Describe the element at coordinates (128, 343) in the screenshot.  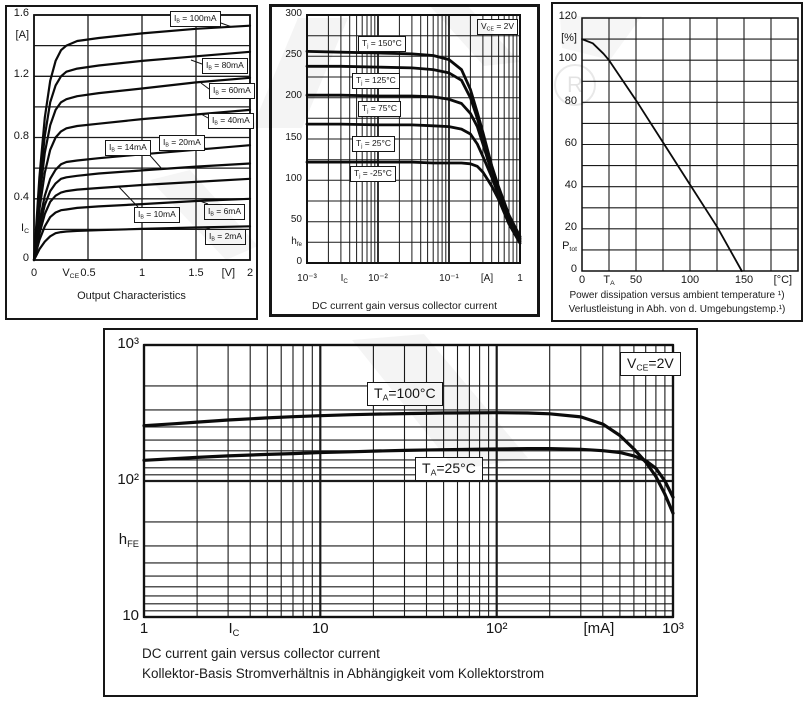
I see `y-axis-tick-label: 10³` at that location.